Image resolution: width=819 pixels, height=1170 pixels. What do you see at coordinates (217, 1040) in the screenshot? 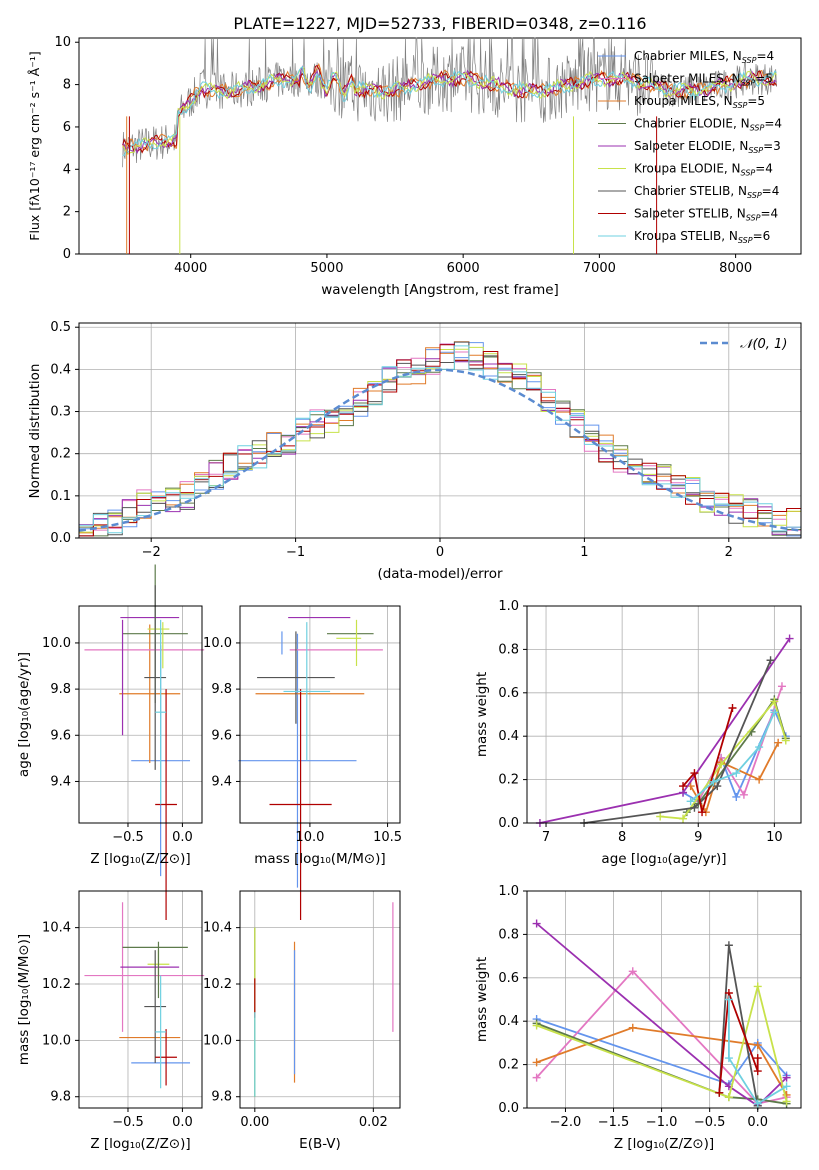
I see `panel-ytick-label: 10.0` at bounding box center [217, 1040].